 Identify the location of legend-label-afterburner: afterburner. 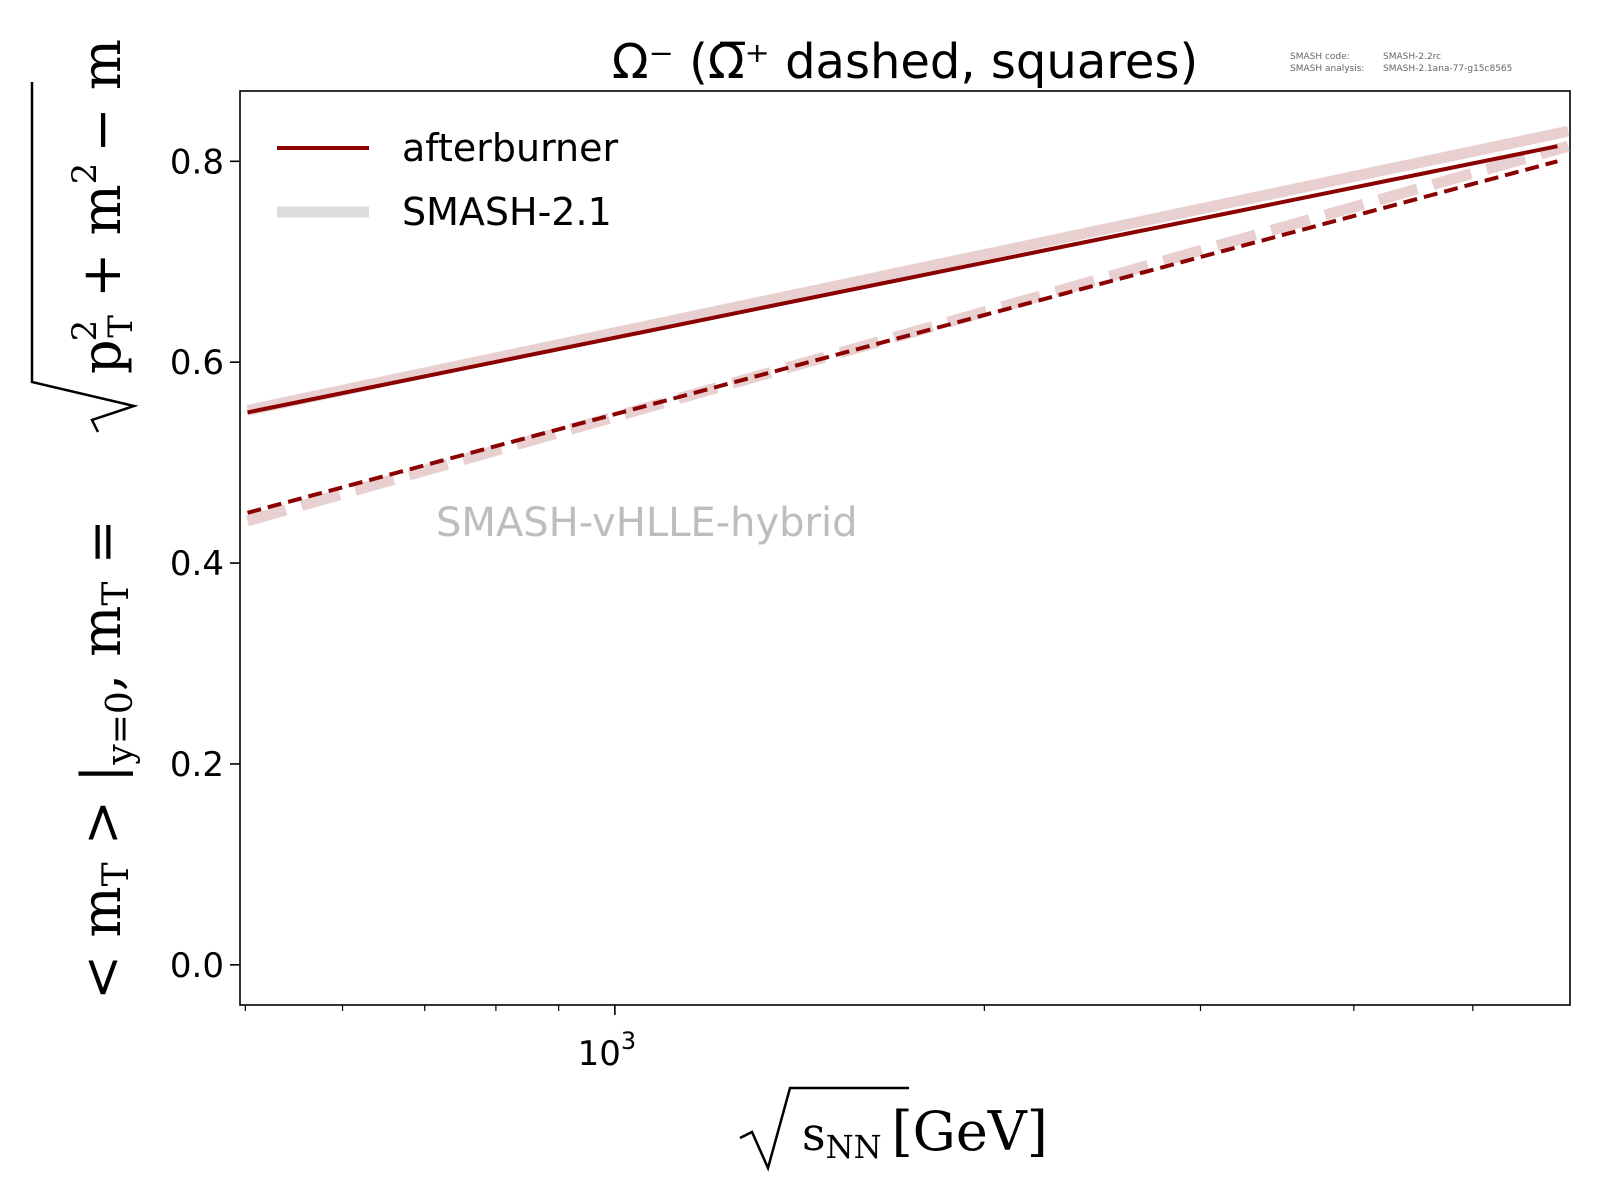
(510, 148).